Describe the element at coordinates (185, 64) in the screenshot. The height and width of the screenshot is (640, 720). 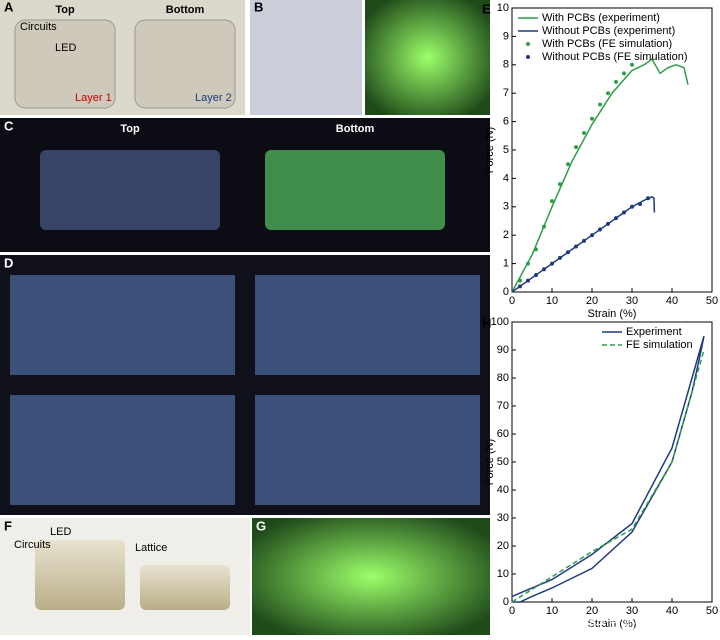
I see `device-bottom` at that location.